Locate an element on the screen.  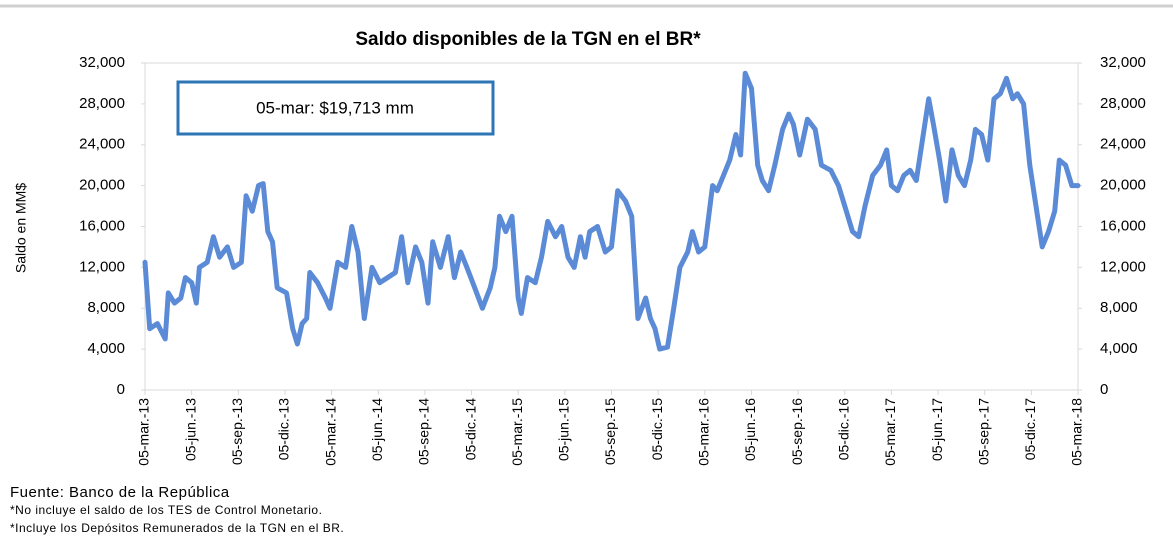
x-tick-label: 05-dic.-15 is located at coordinates (657, 429).